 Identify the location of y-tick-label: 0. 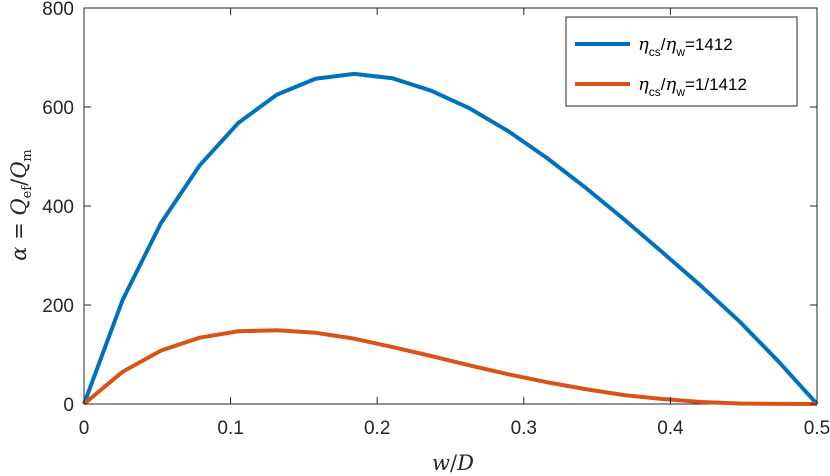
(68, 405).